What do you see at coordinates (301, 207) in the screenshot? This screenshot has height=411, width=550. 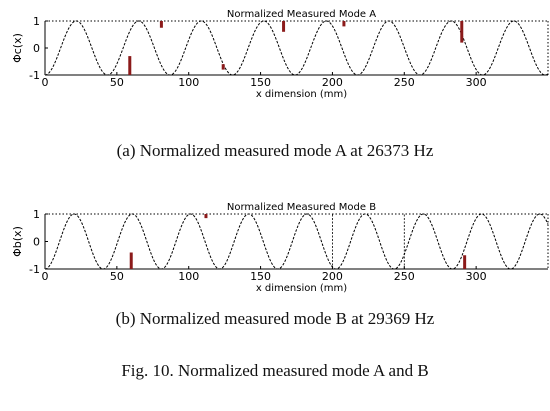 I see `chart-title: Normalized Measured Mode B` at bounding box center [301, 207].